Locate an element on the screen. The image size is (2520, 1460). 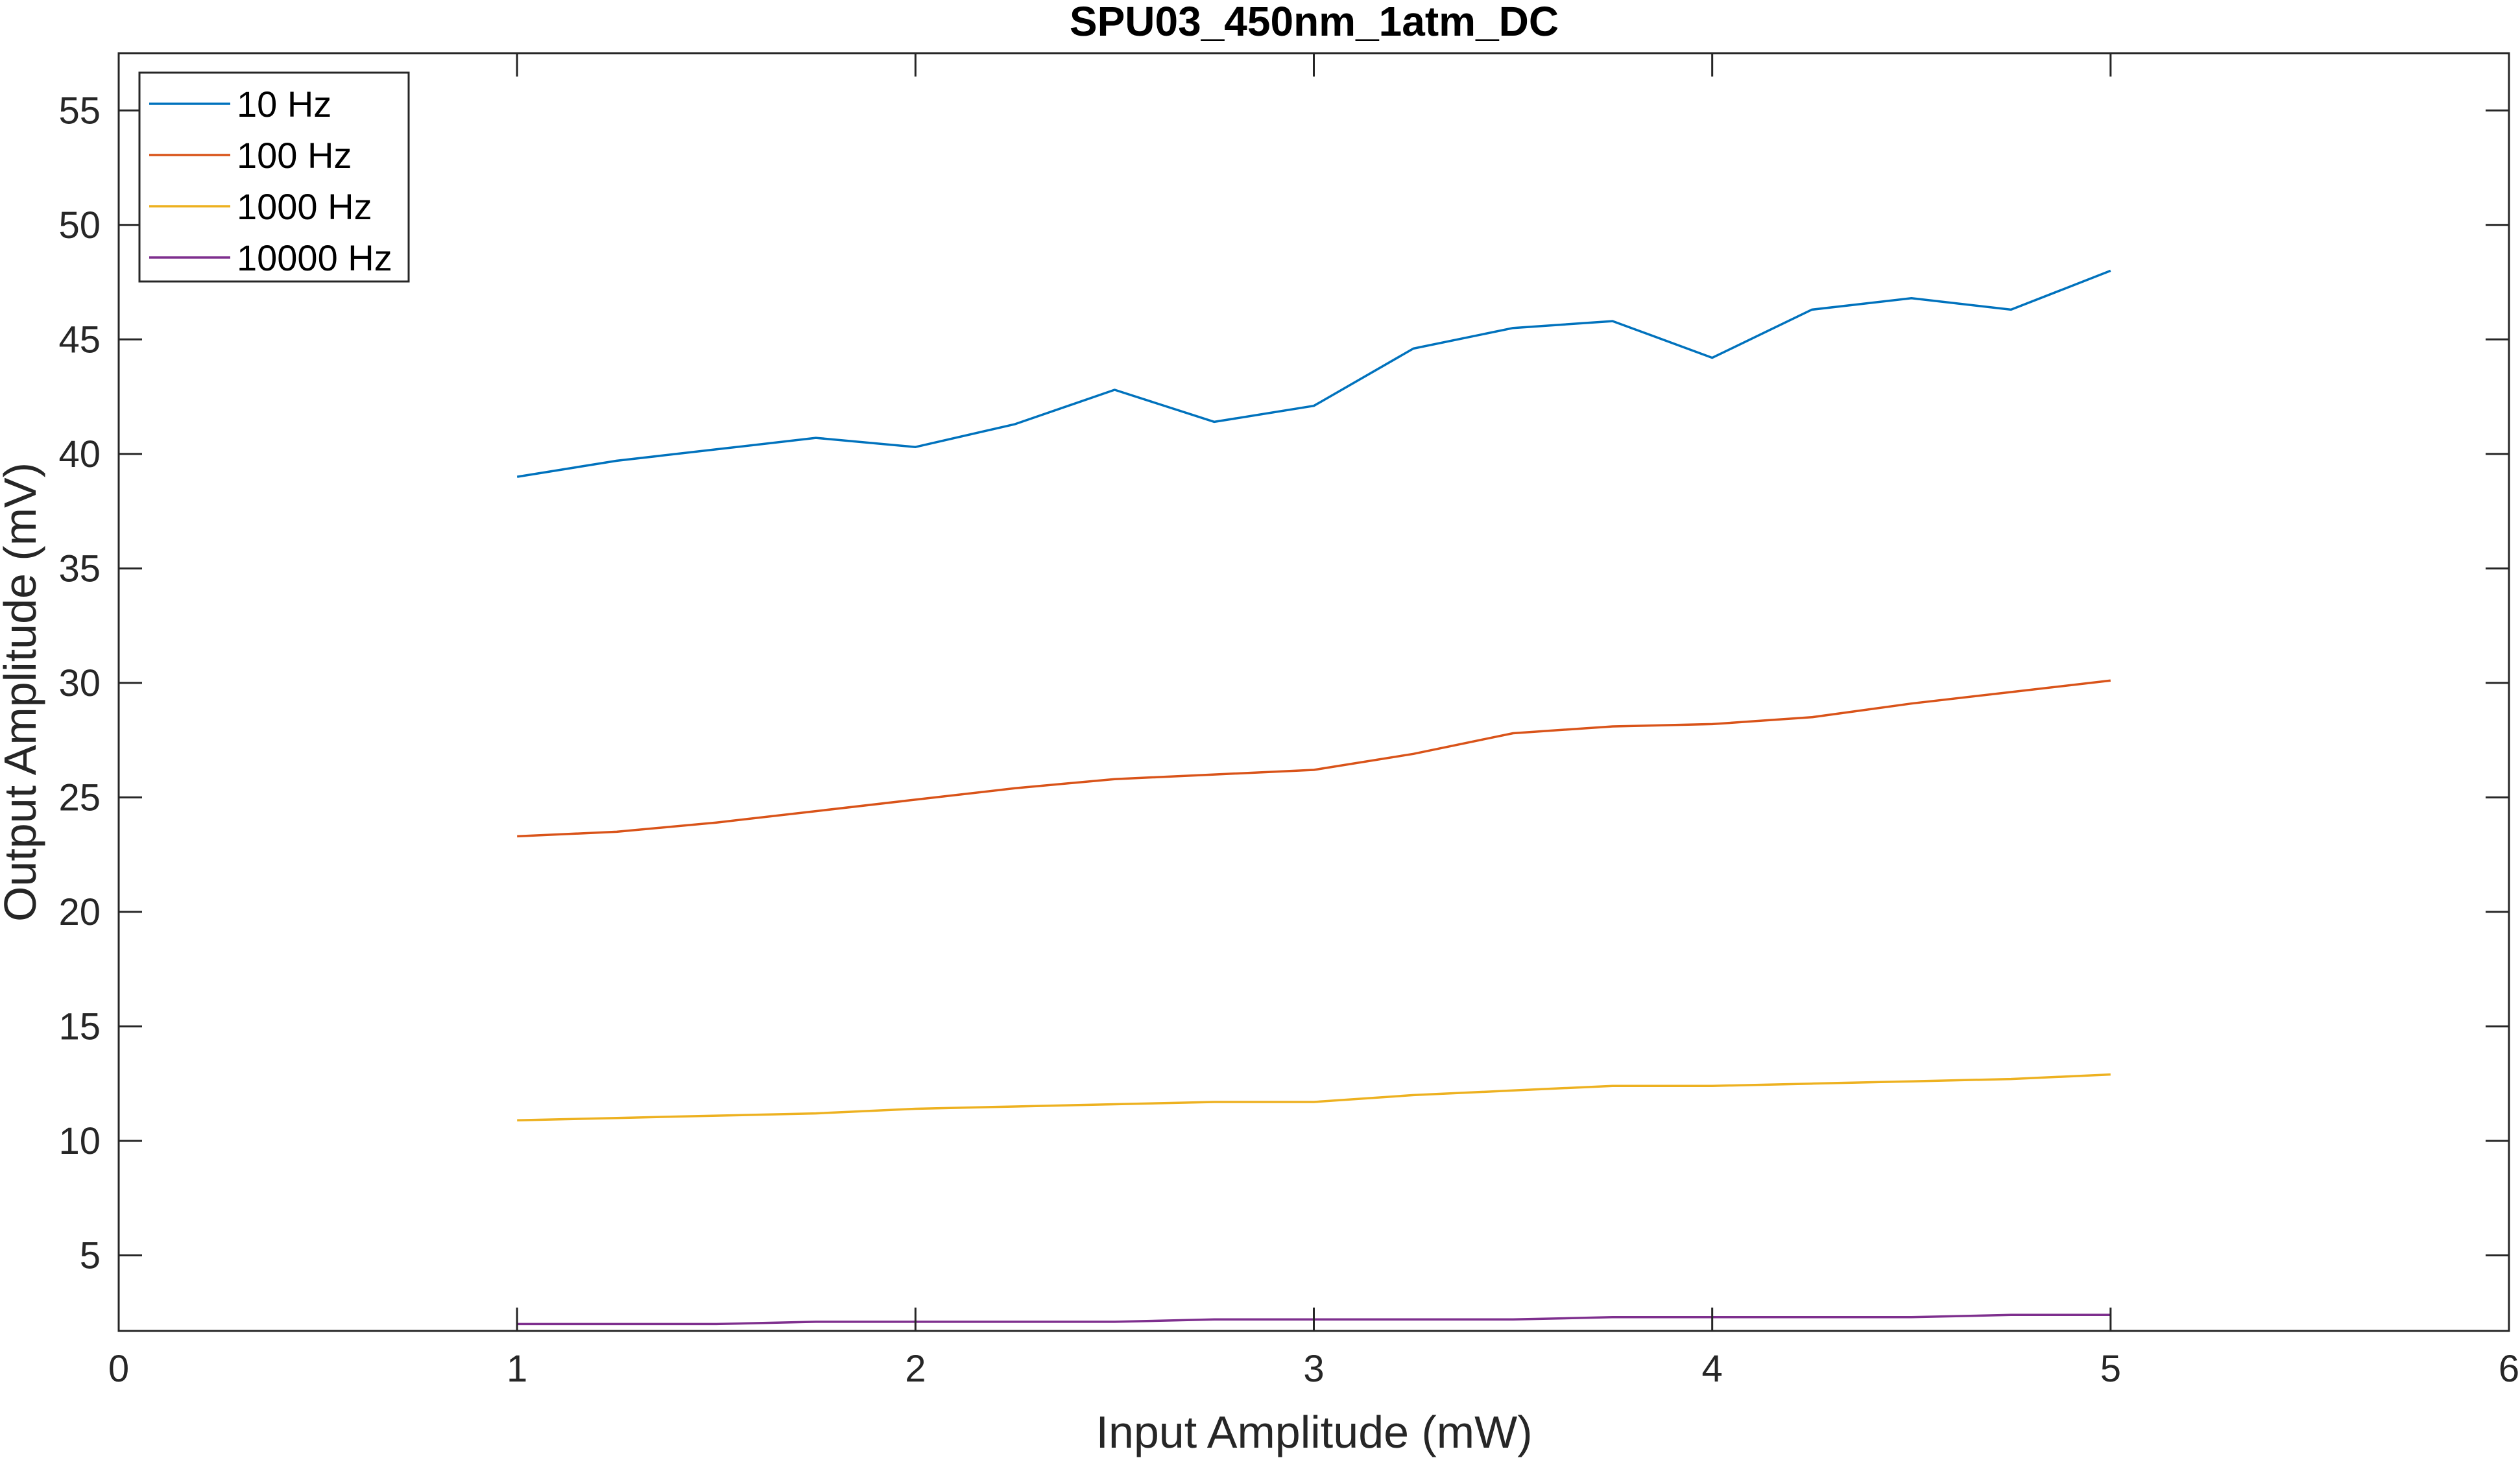
series-line-100-hz is located at coordinates (1314, 758).